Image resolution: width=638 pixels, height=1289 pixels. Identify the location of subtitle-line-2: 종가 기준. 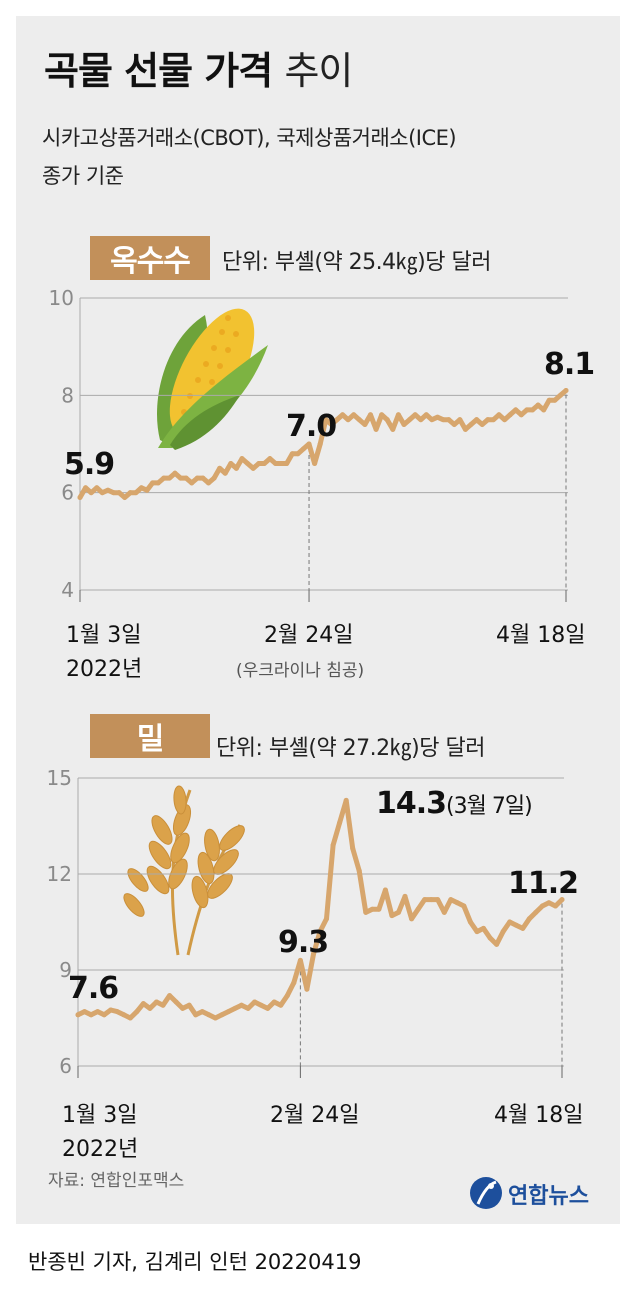
(83, 176).